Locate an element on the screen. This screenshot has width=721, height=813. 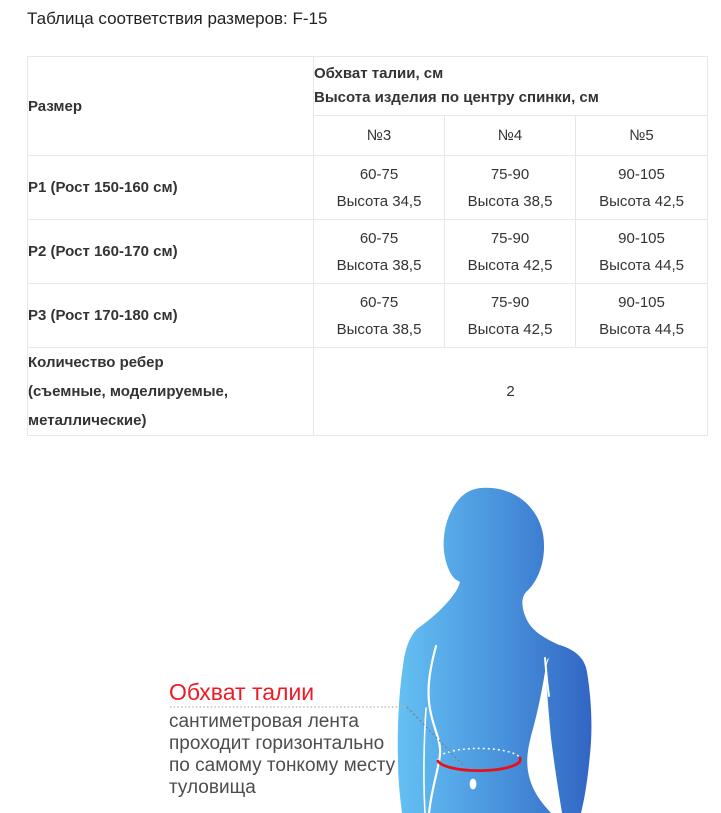
table-subheader-row: №3 №4 №5 is located at coordinates (368, 135).